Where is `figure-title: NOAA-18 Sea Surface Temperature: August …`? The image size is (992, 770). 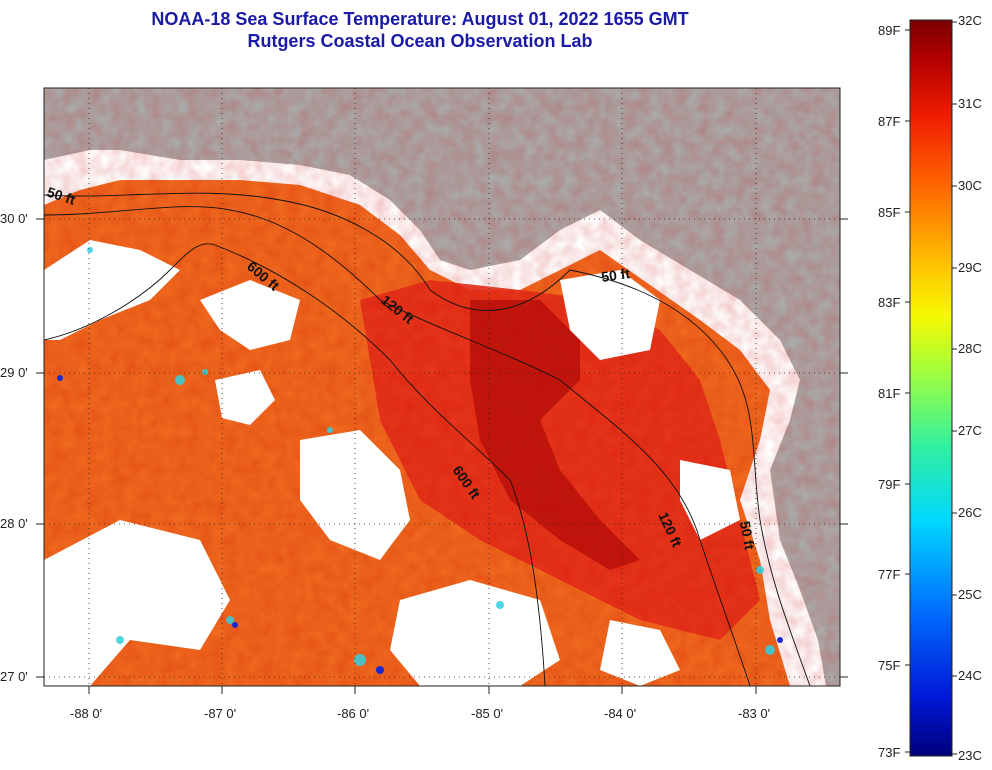 figure-title: NOAA-18 Sea Surface Temperature: August … is located at coordinates (420, 30).